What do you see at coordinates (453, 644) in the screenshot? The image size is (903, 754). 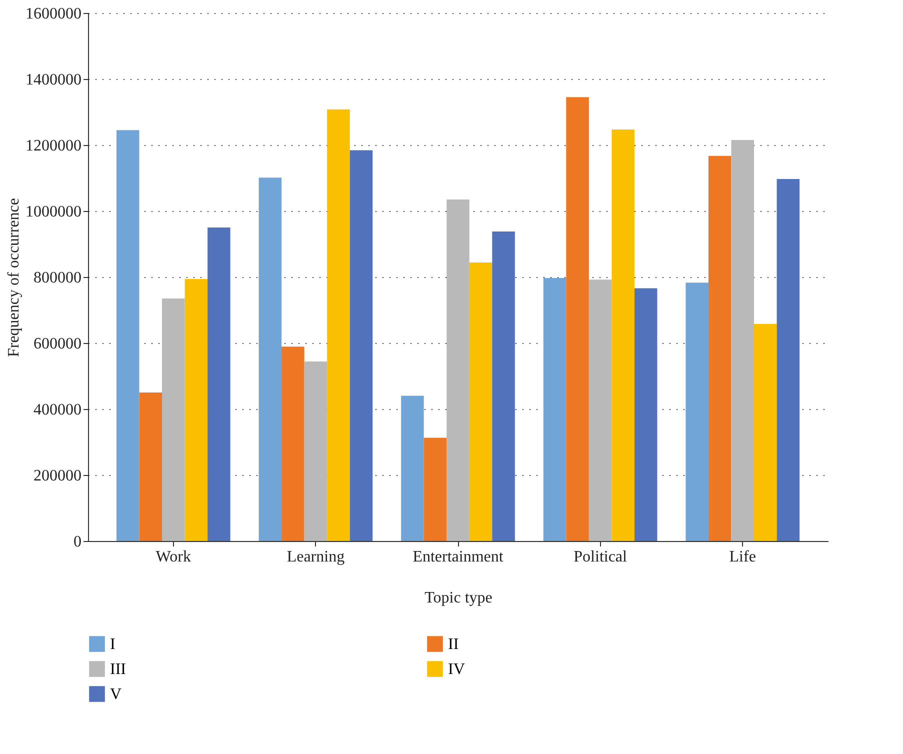 I see `legend-label: II` at bounding box center [453, 644].